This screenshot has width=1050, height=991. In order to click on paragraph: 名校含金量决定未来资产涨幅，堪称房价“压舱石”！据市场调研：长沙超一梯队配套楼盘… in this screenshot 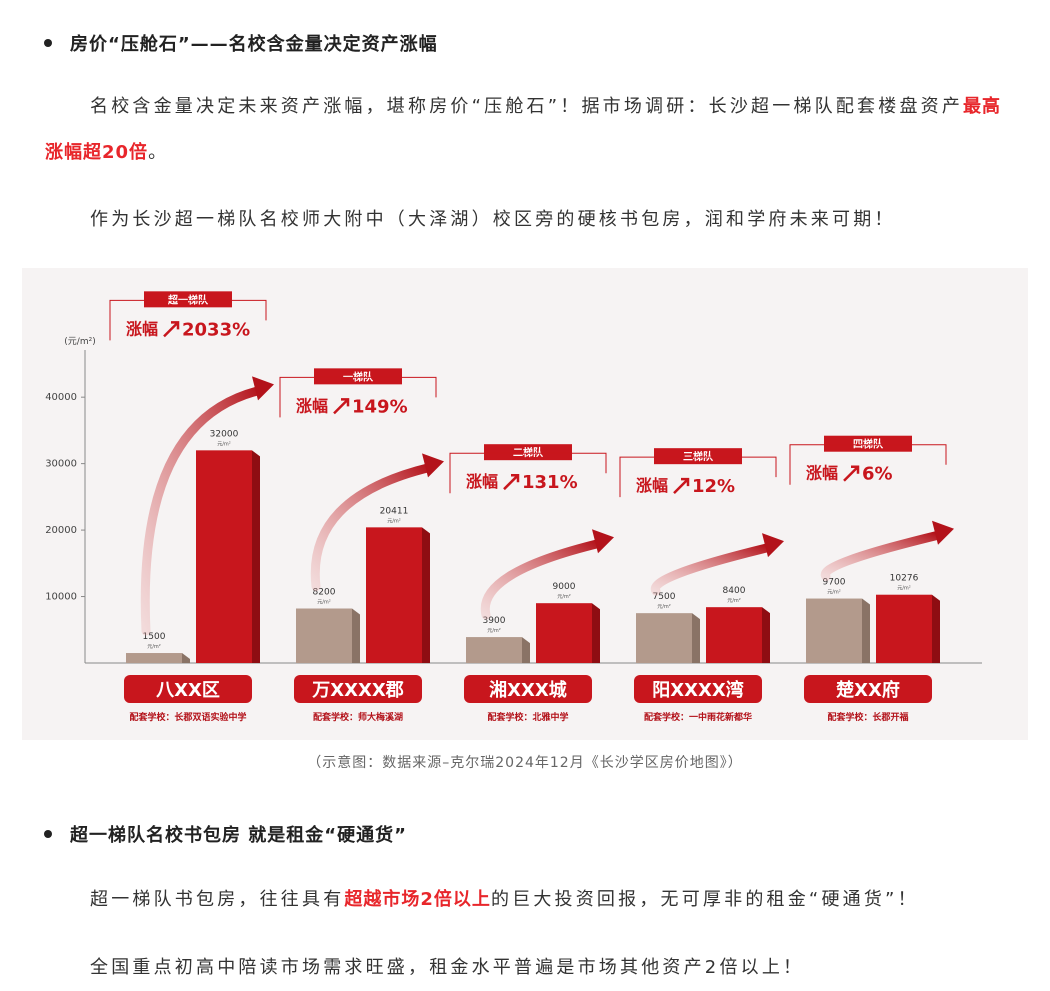, I will do `click(527, 130)`.